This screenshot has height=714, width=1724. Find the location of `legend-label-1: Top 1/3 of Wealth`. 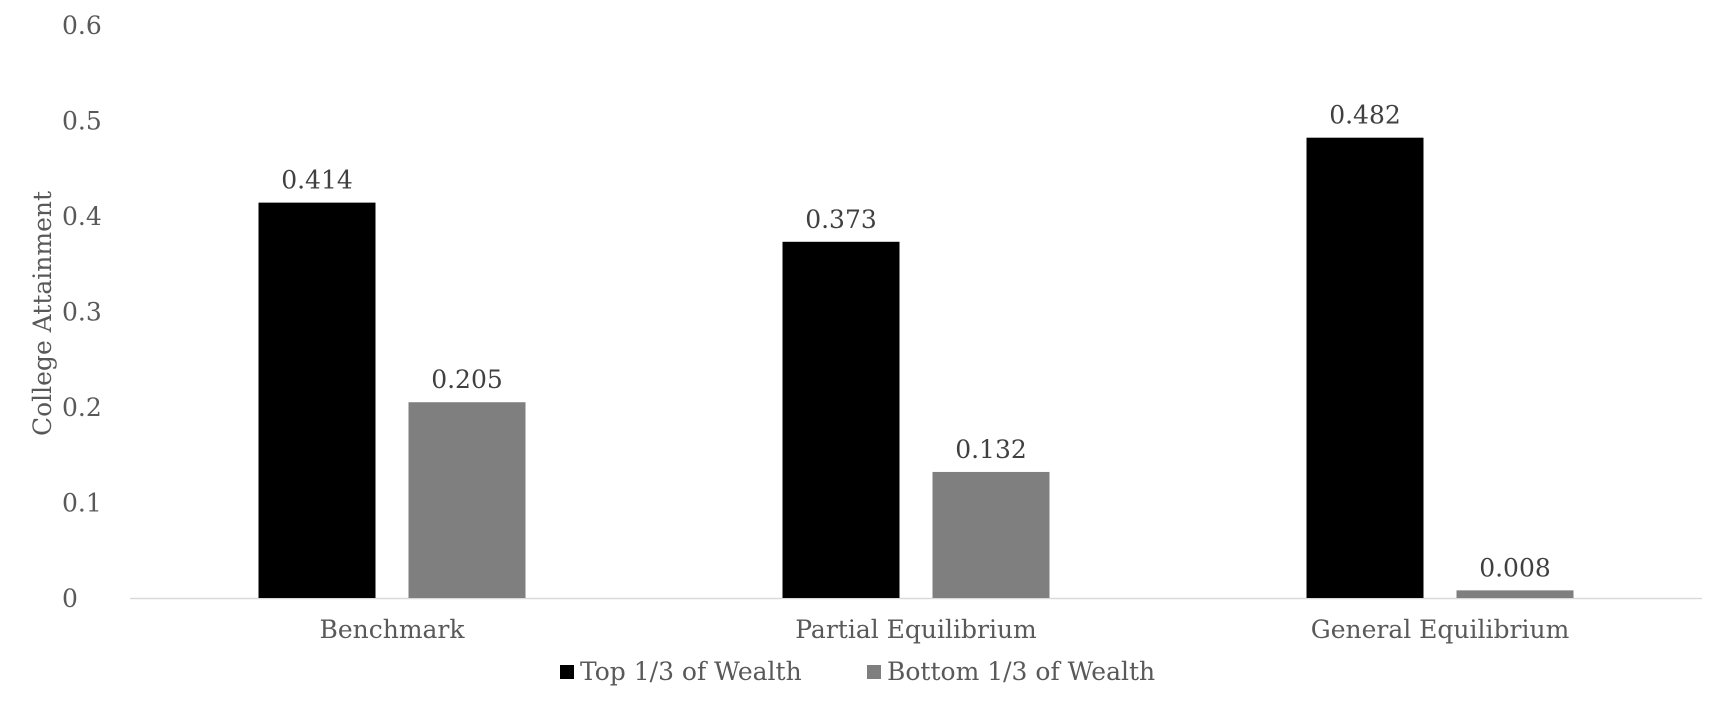

legend-label-1: Top 1/3 of Wealth is located at coordinates (691, 671).